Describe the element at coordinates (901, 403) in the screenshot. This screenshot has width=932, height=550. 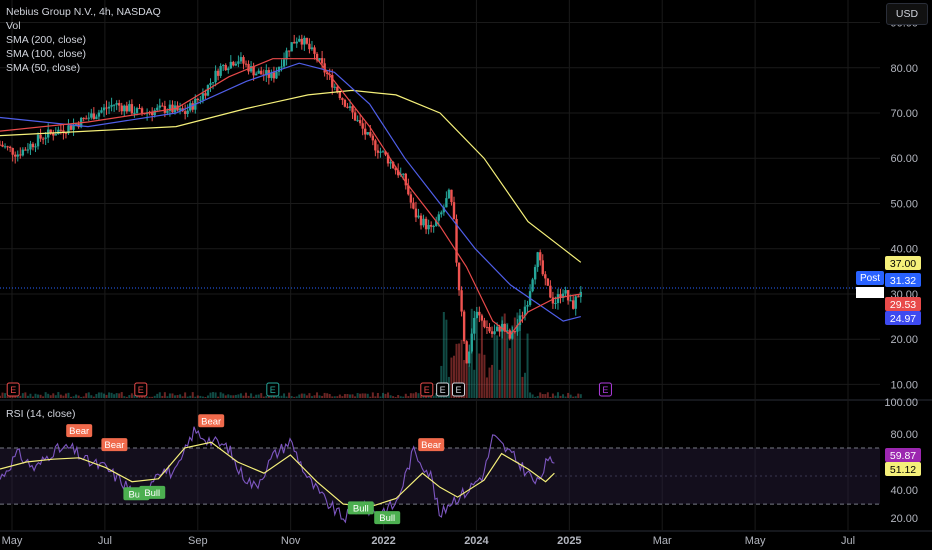
I see `rsi-tick-label: 100.00` at that location.